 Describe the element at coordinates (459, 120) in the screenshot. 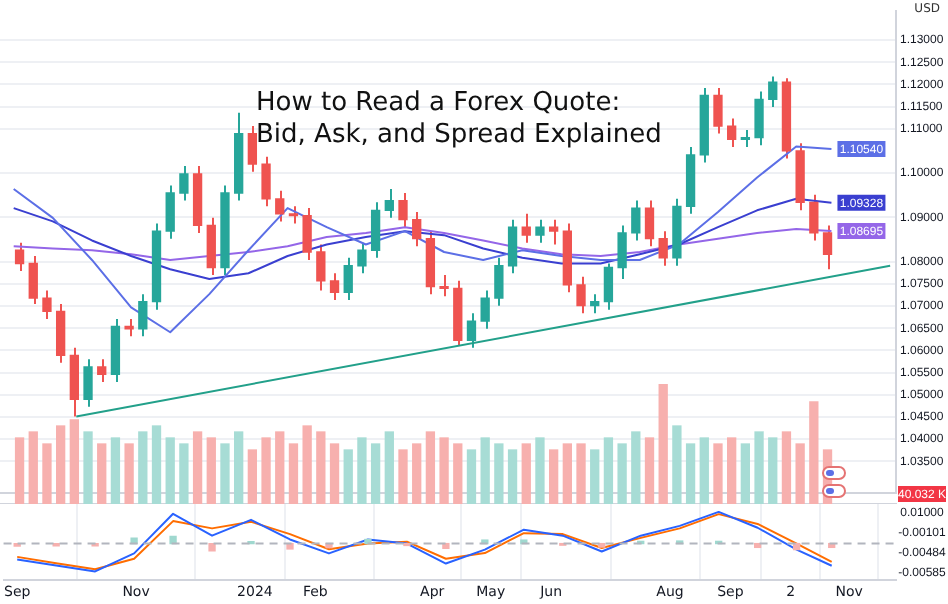

I see `text: How to Read a Forex Quote: Bid, Ask, and Spread Explained` at that location.